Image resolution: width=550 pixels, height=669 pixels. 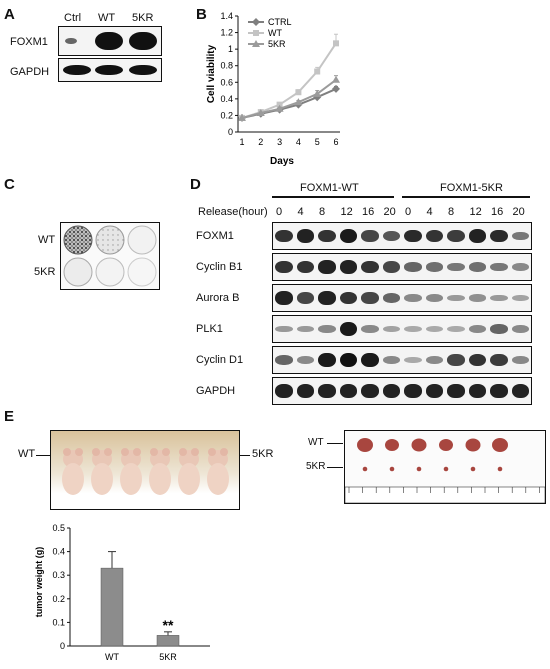 What do you see at coordinates (389, 212) in the screenshot?
I see `timepoint-label: 20` at bounding box center [389, 212].